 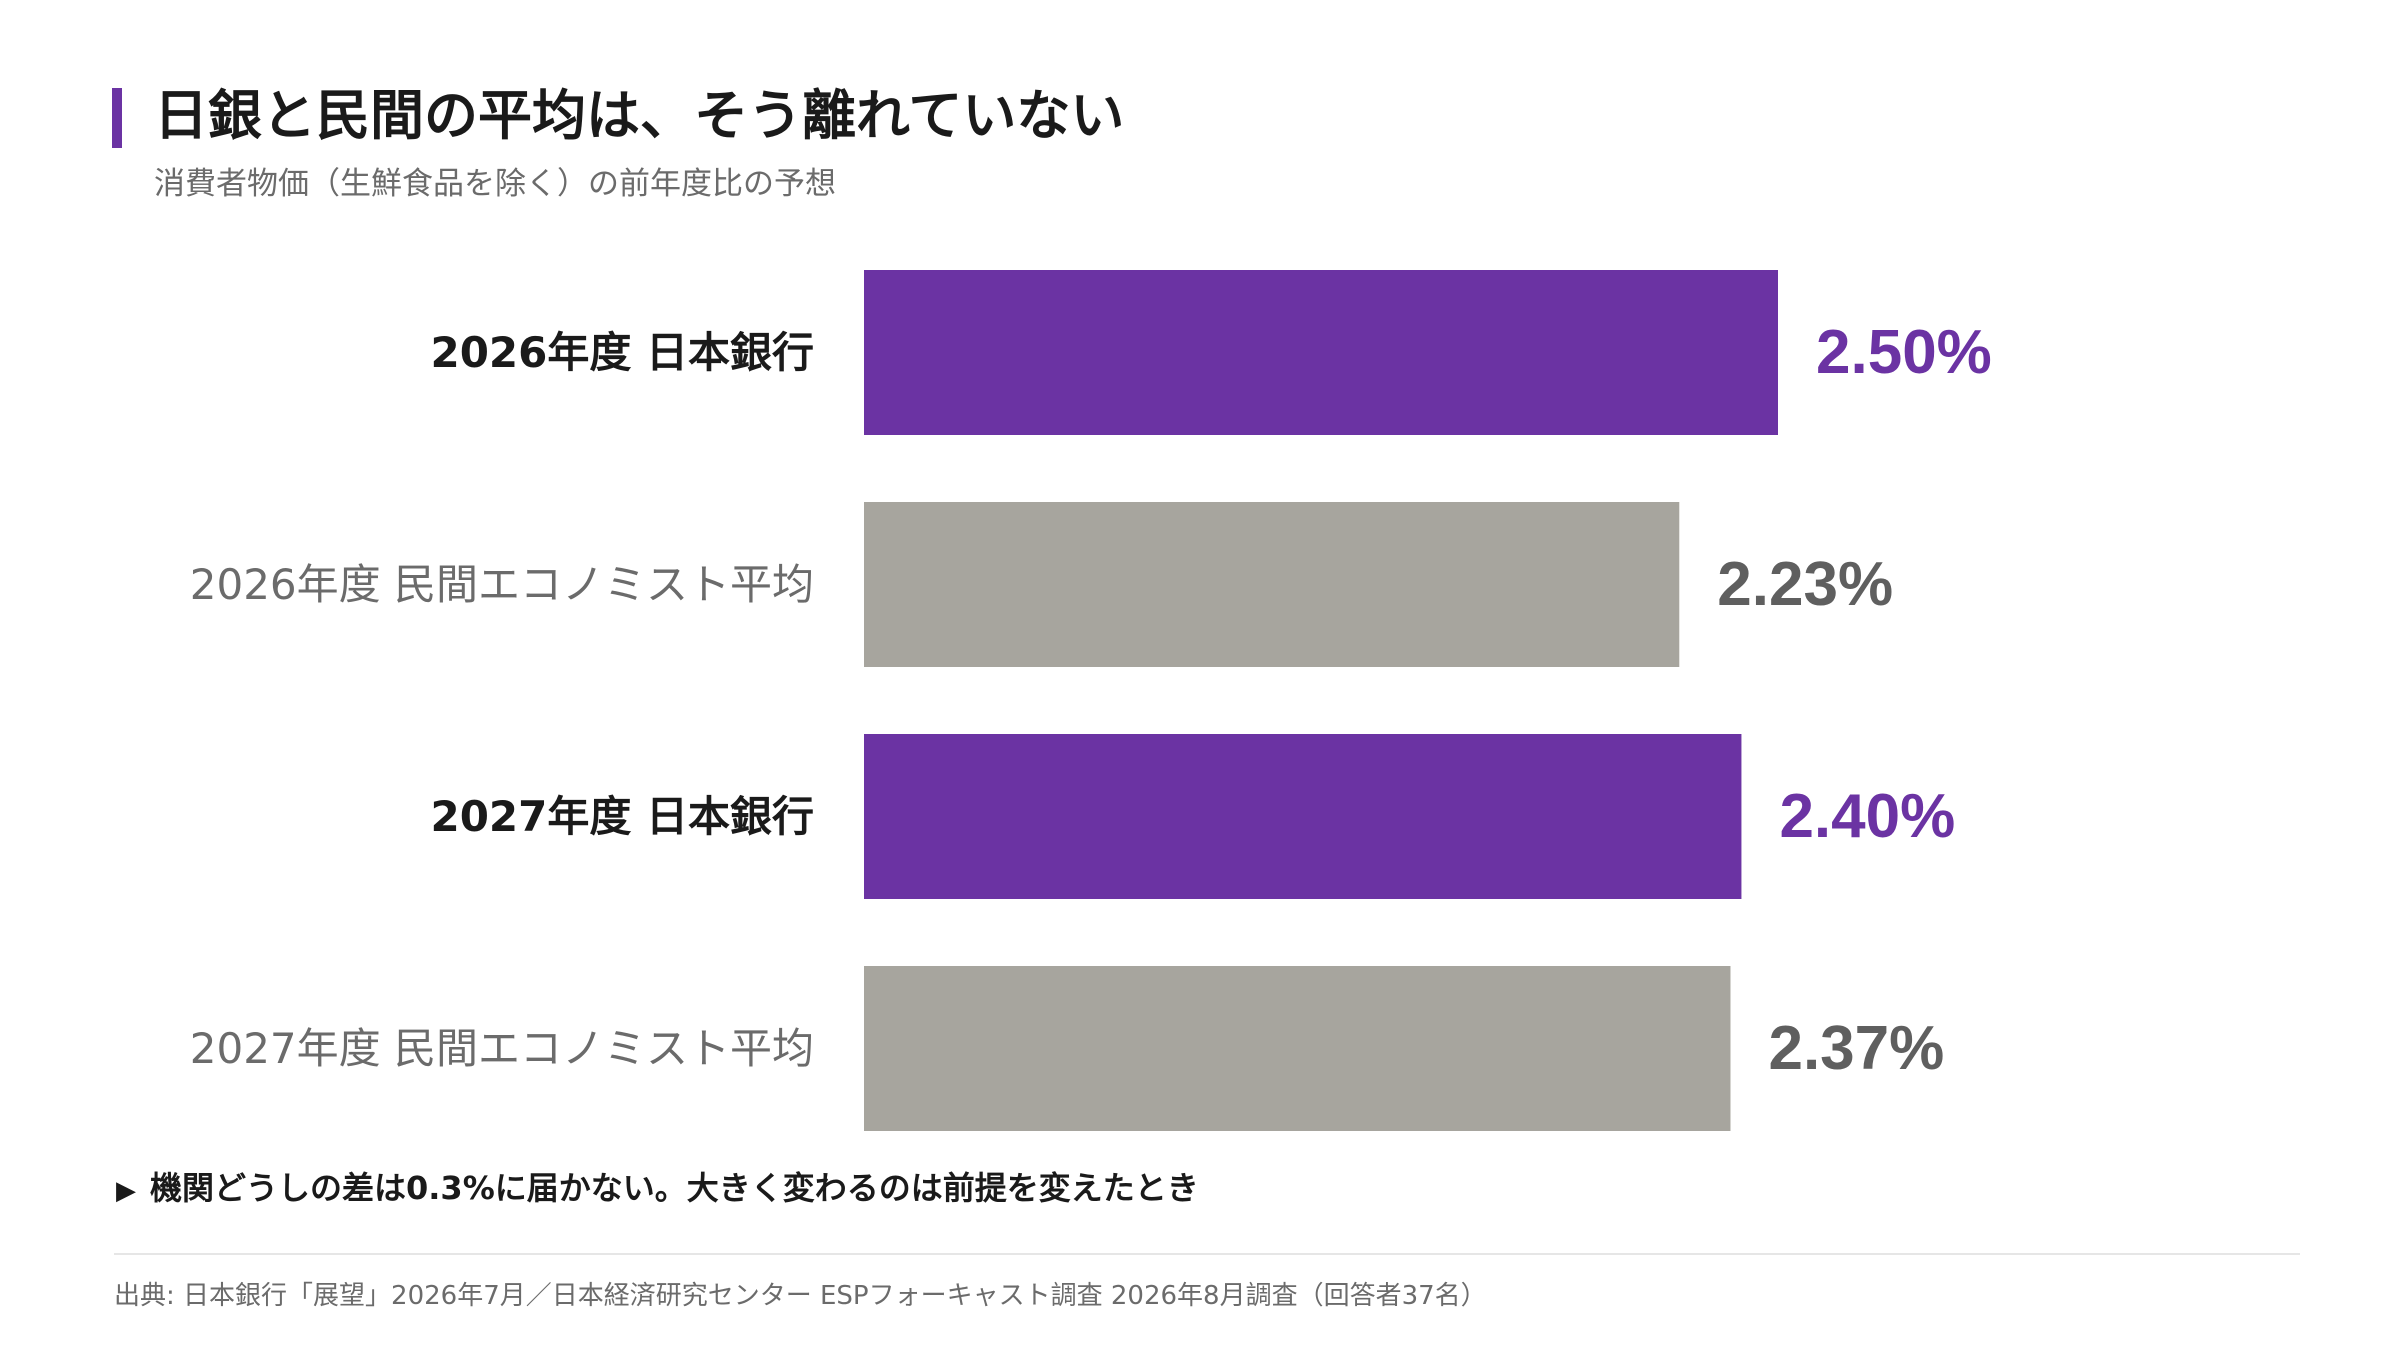 I want to click on value-label: 2.37%, so click(x=1856, y=1048).